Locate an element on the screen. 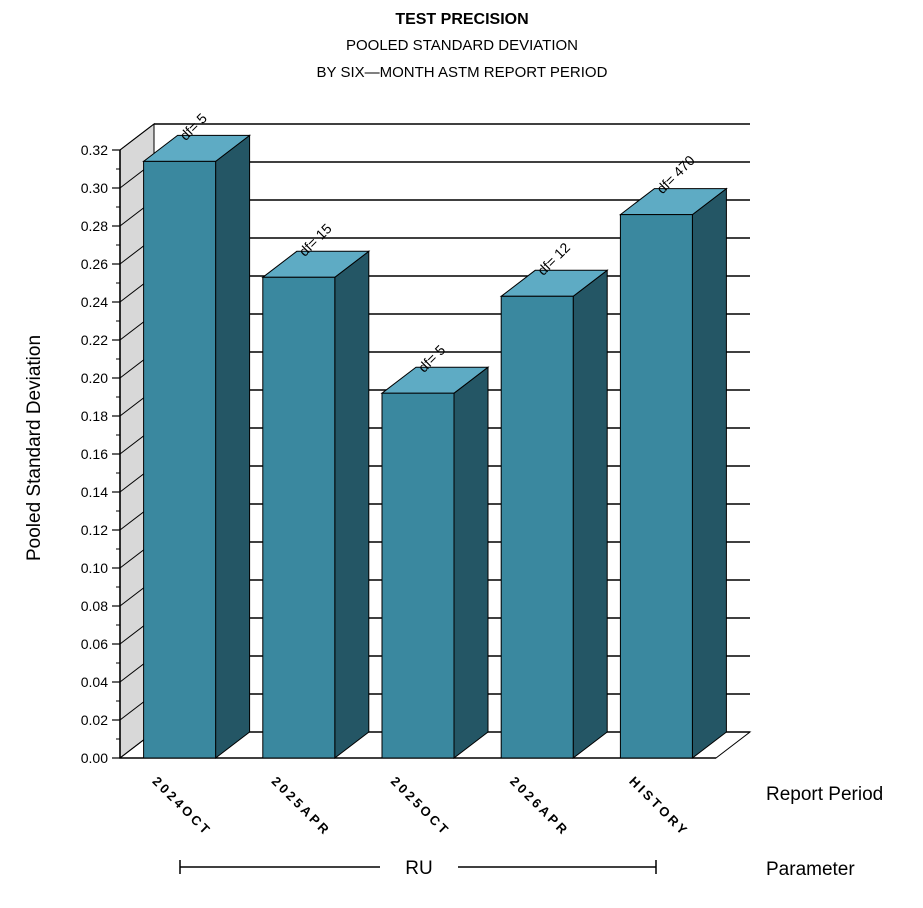 Image resolution: width=923 pixels, height=908 pixels. y-tick-label: 0.18 is located at coordinates (94, 416).